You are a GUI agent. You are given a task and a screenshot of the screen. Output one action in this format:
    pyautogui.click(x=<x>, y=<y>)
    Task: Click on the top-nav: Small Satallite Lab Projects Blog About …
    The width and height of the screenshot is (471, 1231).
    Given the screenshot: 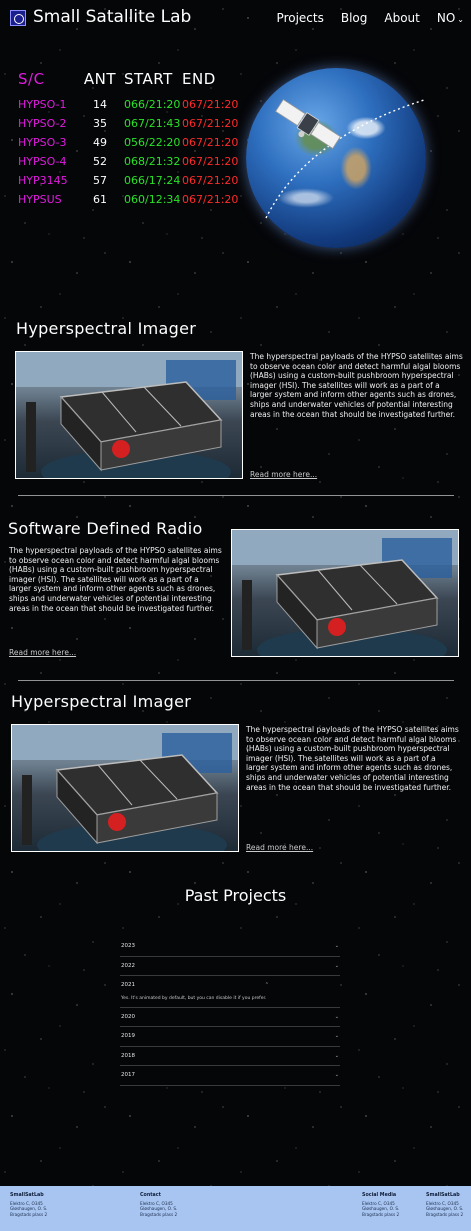 What is the action you would take?
    pyautogui.click(x=235, y=18)
    